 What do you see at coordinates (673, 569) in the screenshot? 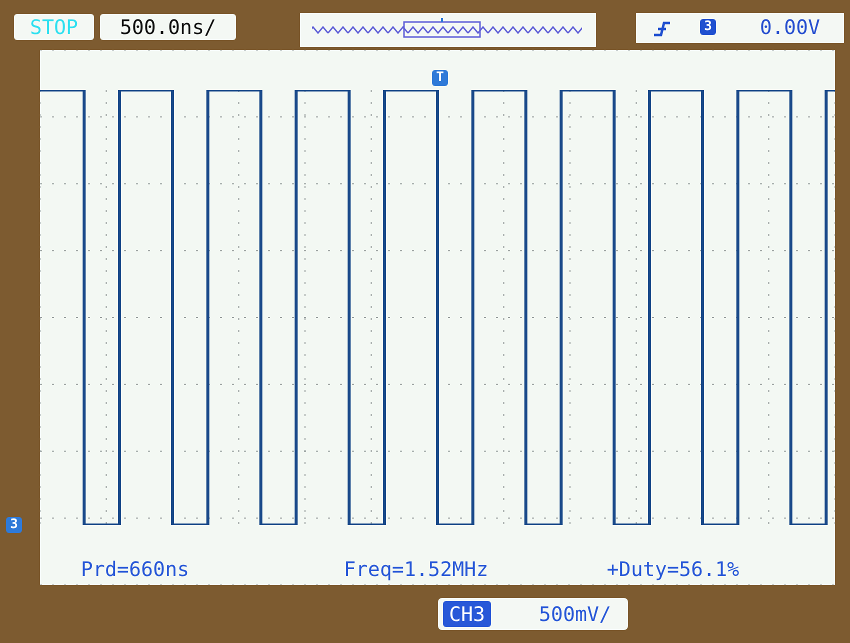
I see `text: +Duty=56.1%` at bounding box center [673, 569].